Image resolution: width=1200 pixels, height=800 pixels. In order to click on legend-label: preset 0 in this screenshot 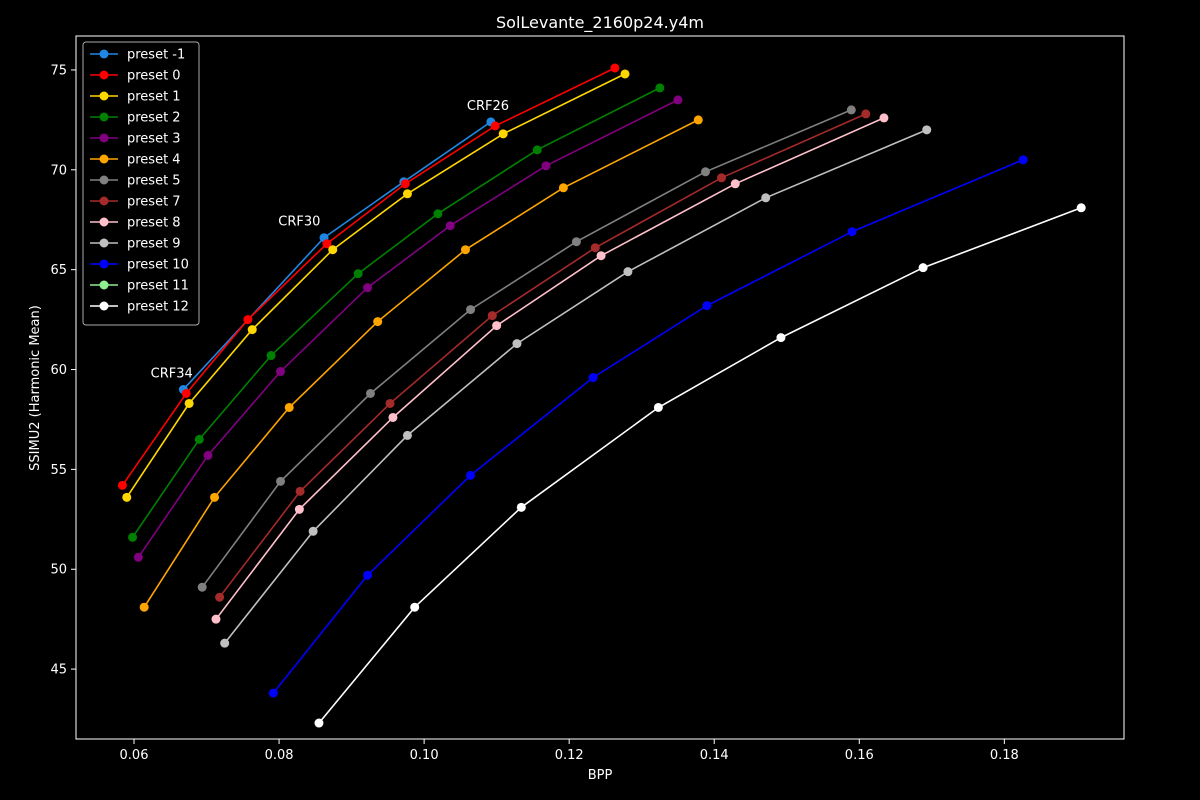, I will do `click(154, 76)`.